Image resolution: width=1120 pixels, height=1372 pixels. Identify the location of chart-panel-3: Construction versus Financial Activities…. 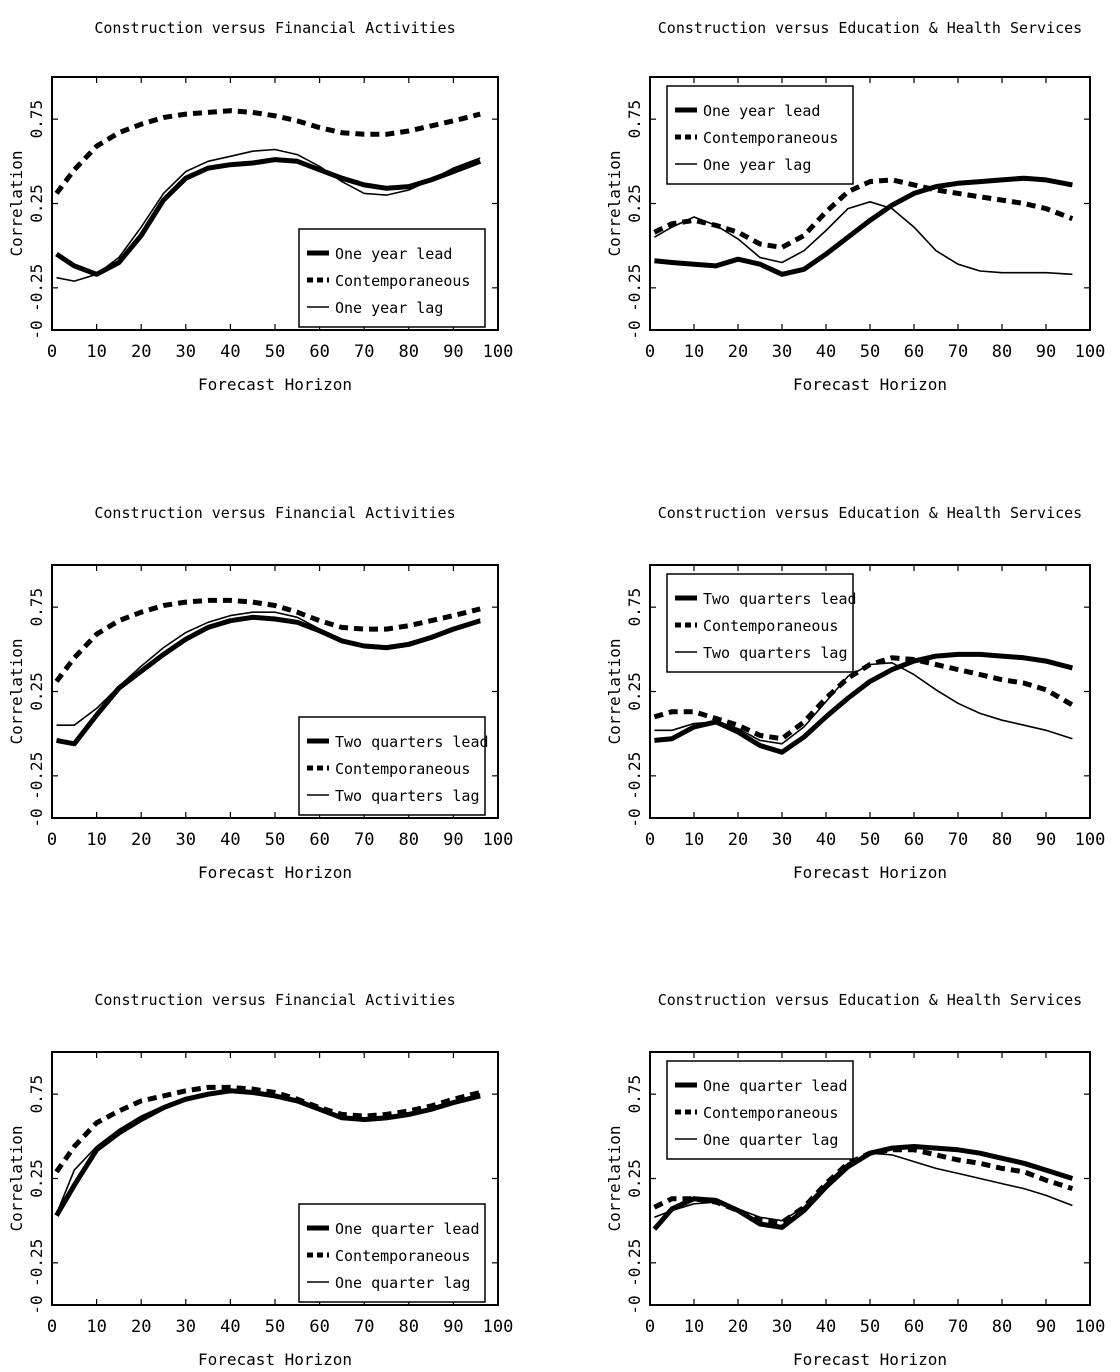
(260, 693).